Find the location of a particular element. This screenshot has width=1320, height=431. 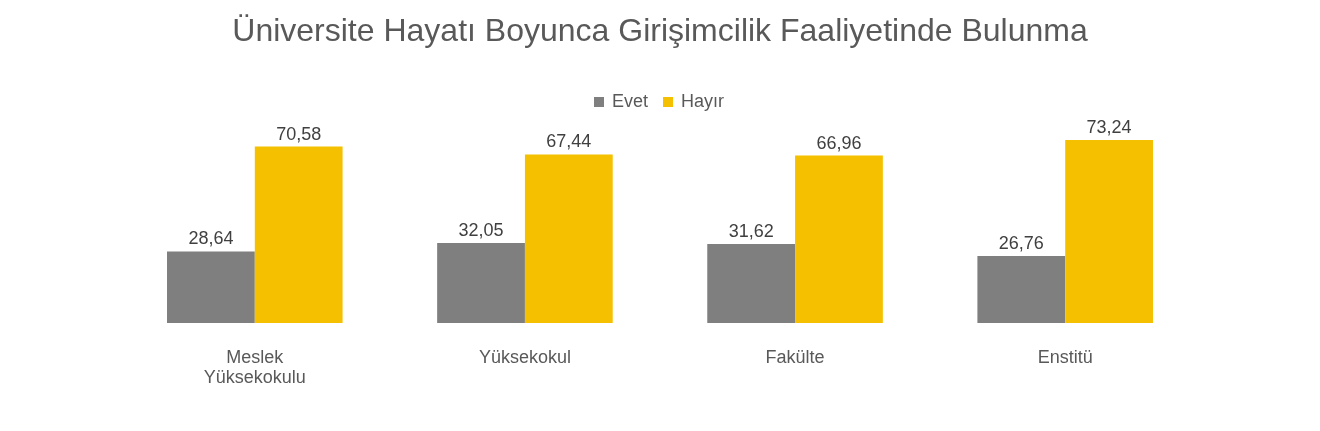

data-label: 67,44 is located at coordinates (569, 141).